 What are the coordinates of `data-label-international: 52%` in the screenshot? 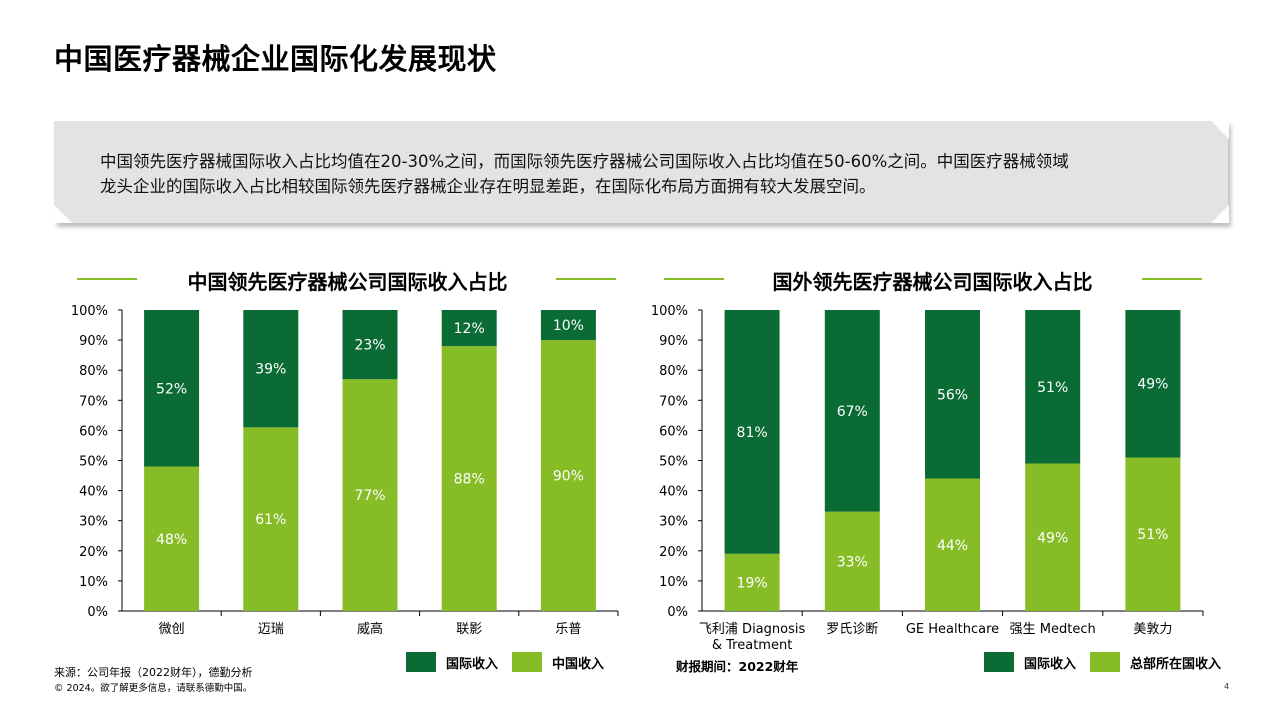 It's located at (171, 389).